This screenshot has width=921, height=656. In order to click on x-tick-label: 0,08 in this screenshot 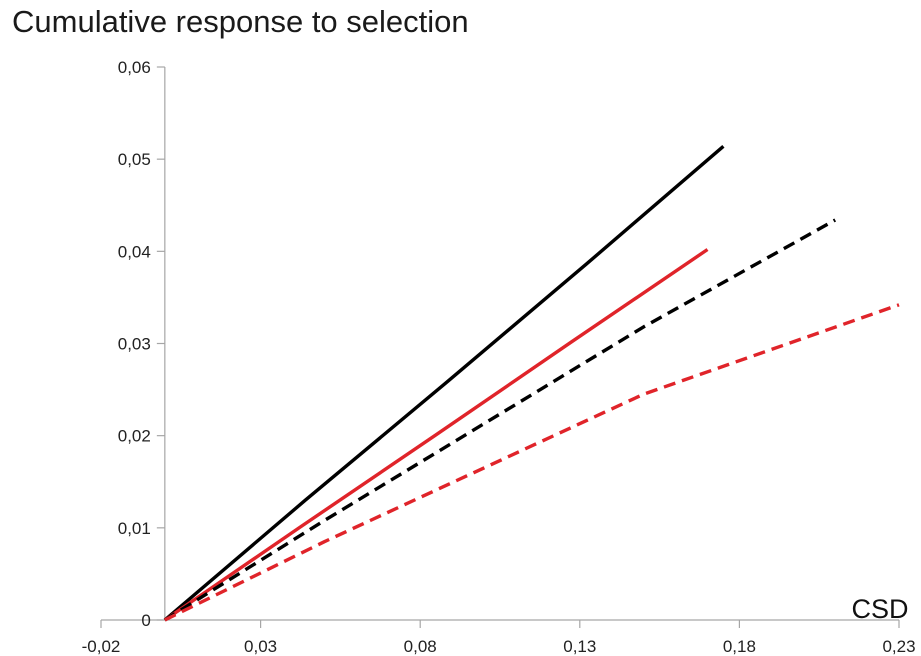, I will do `click(420, 646)`.